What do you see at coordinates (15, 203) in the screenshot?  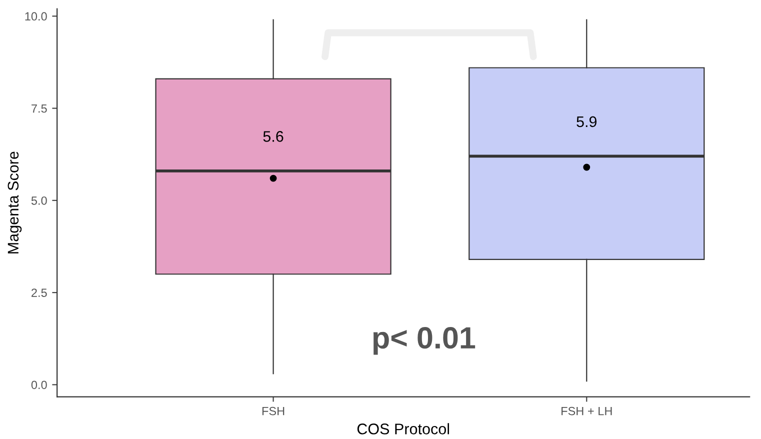 I see `y-axis-title: Magenta Score` at bounding box center [15, 203].